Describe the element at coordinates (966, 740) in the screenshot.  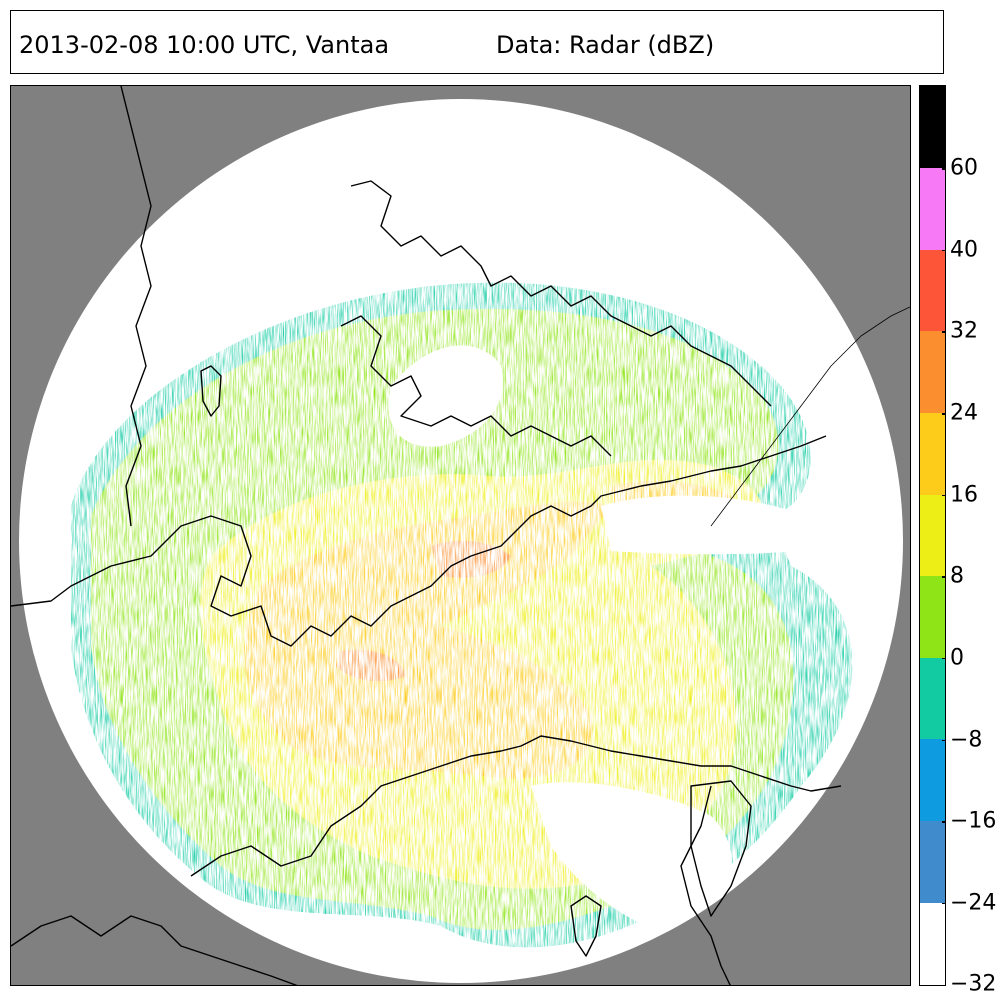
I see `colorbar-tick-label: −8` at that location.